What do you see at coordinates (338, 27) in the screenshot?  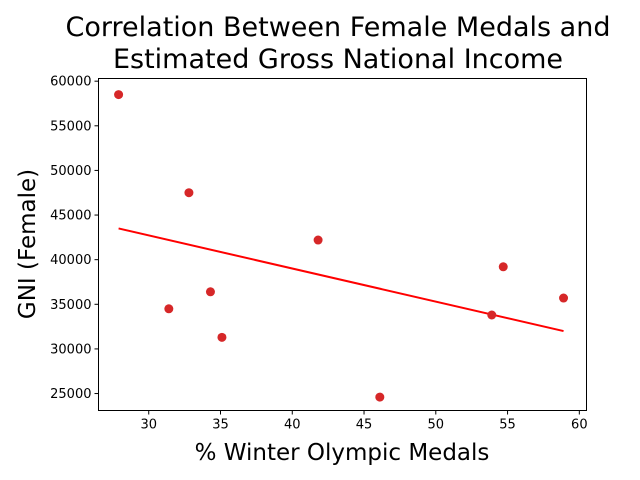 I see `chart-title-line-1: Correlation Between Female Medals and` at bounding box center [338, 27].